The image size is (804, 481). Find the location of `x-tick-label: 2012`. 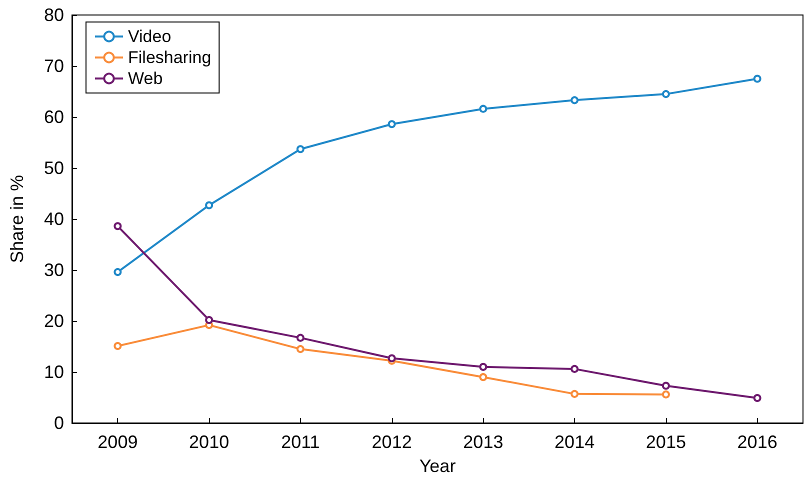

x-tick-label: 2012 is located at coordinates (392, 442).